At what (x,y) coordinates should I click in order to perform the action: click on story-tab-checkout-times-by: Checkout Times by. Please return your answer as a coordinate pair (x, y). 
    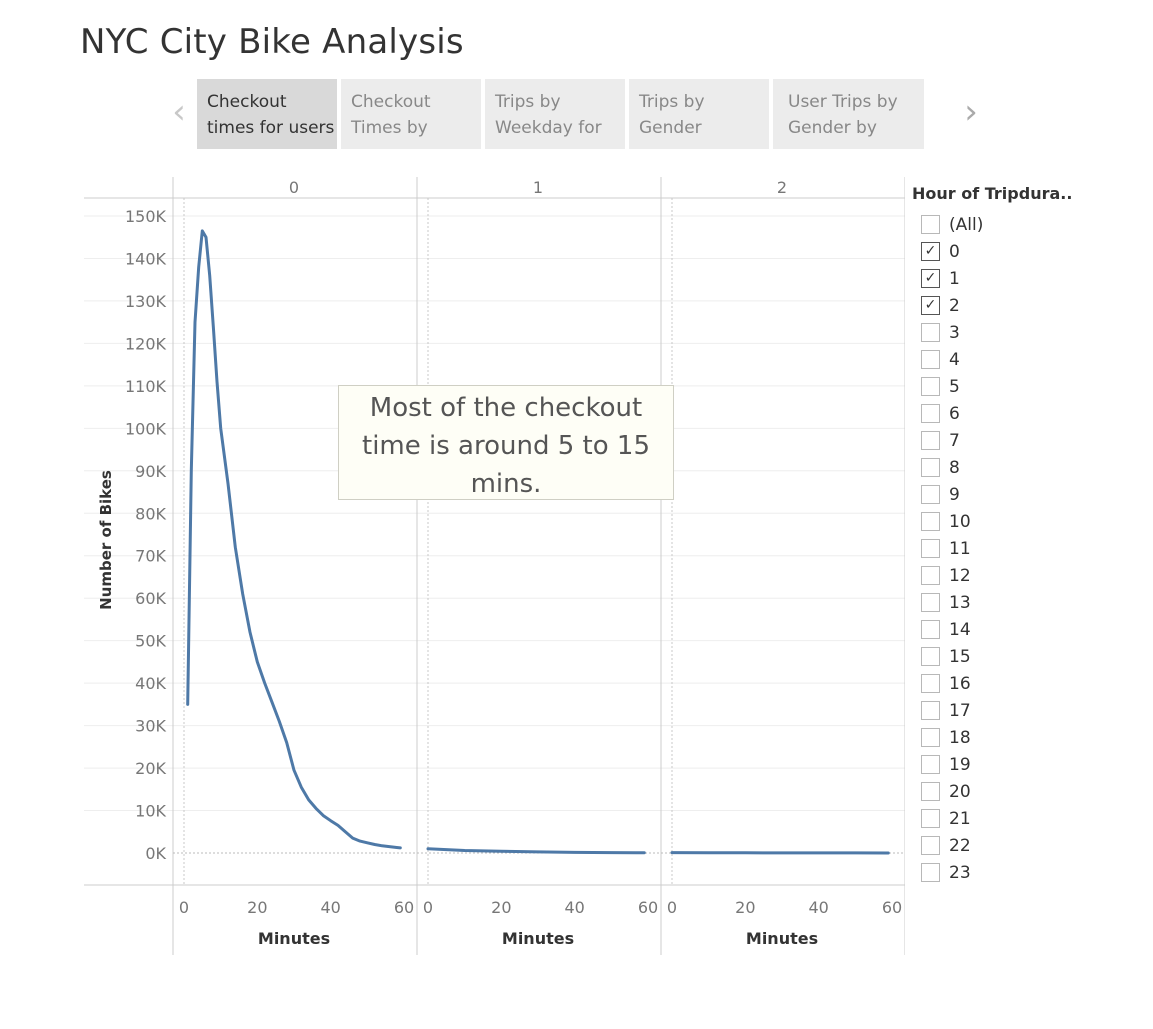
    Looking at the image, I should click on (411, 114).